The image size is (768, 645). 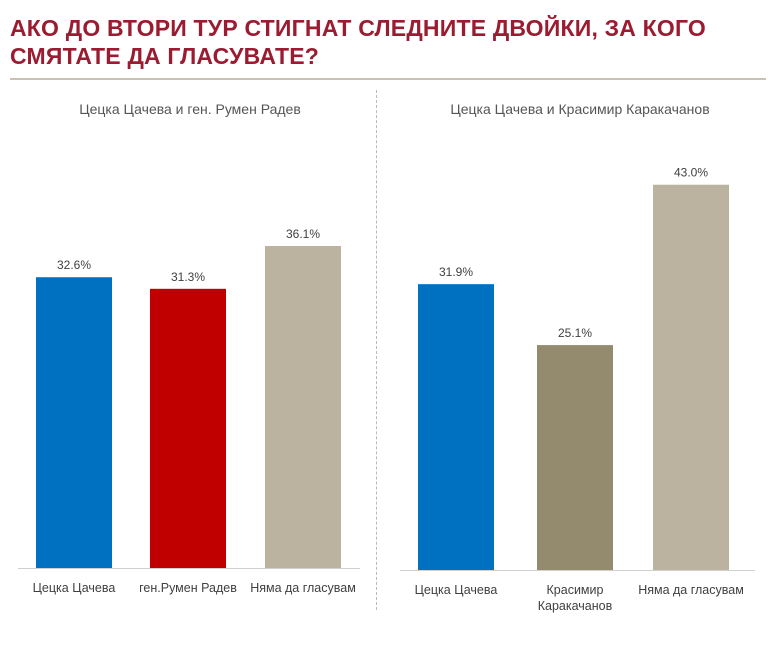 I want to click on data-label: 31.3%, so click(x=188, y=277).